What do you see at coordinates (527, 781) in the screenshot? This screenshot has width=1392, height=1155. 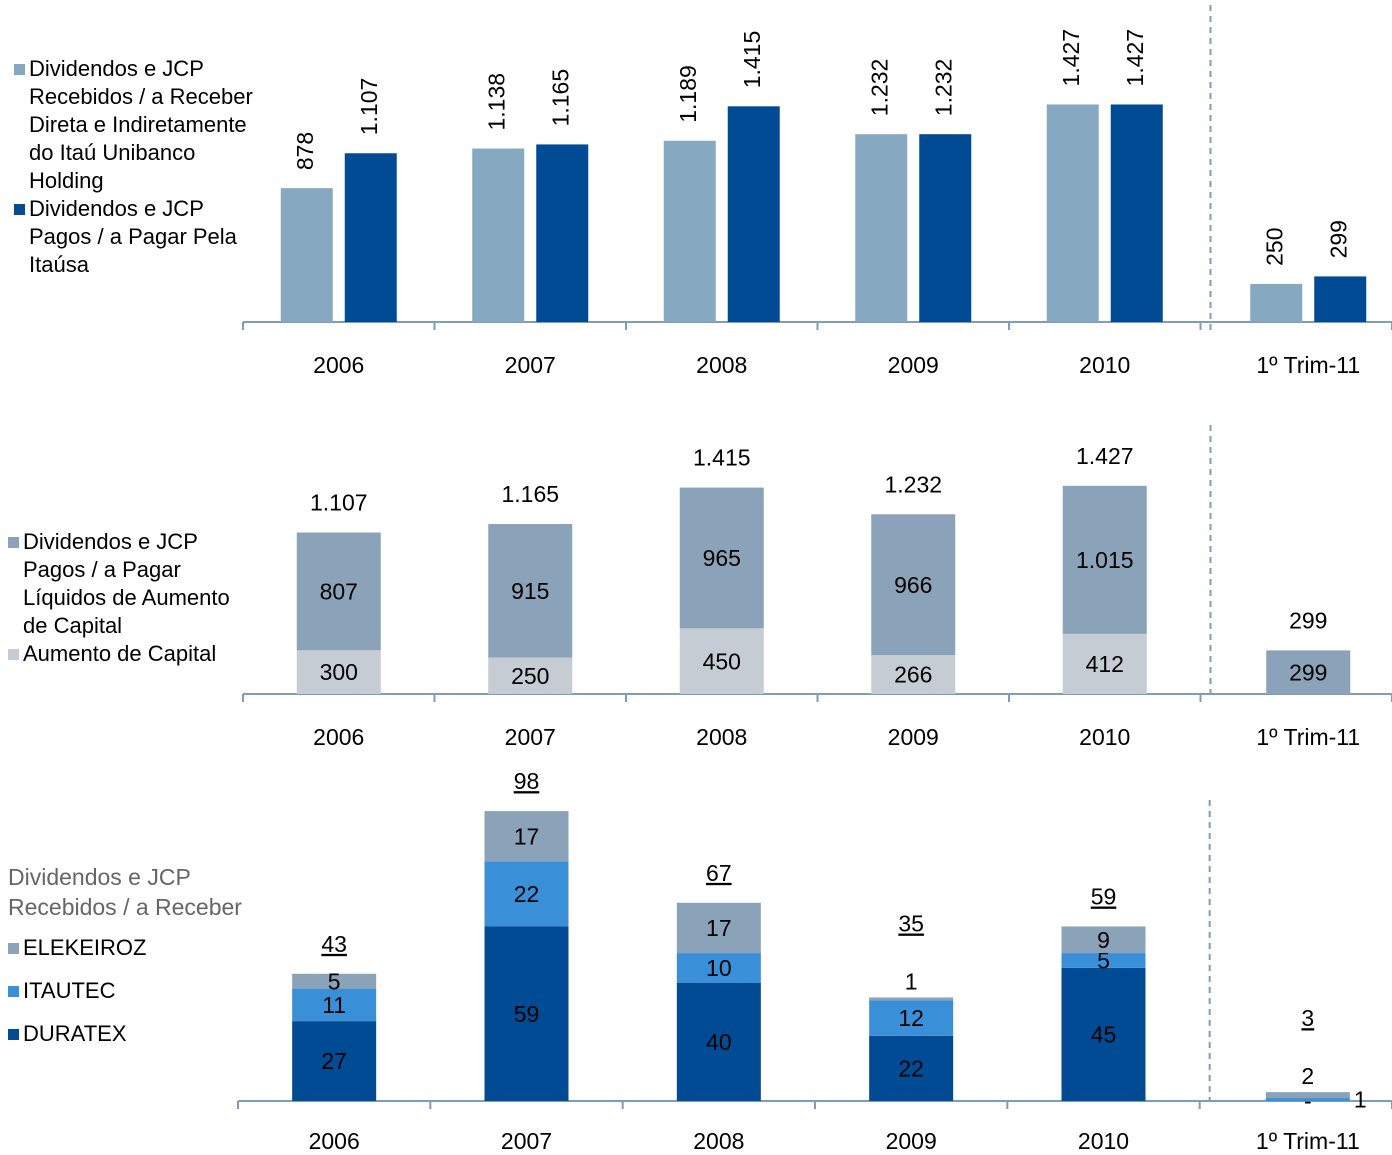 I see `total-label: 98` at bounding box center [527, 781].